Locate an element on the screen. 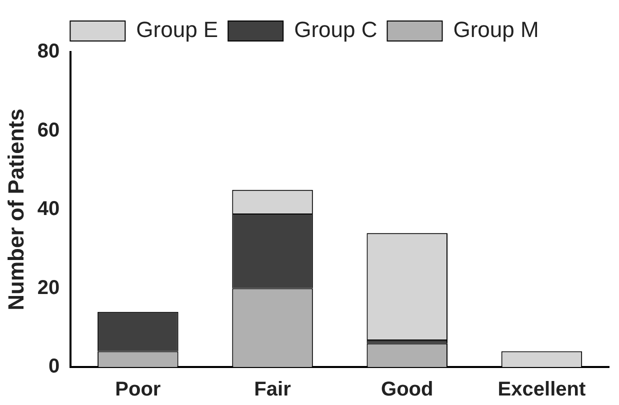 Image resolution: width=619 pixels, height=405 pixels. x-tick-label: Fair is located at coordinates (273, 389).